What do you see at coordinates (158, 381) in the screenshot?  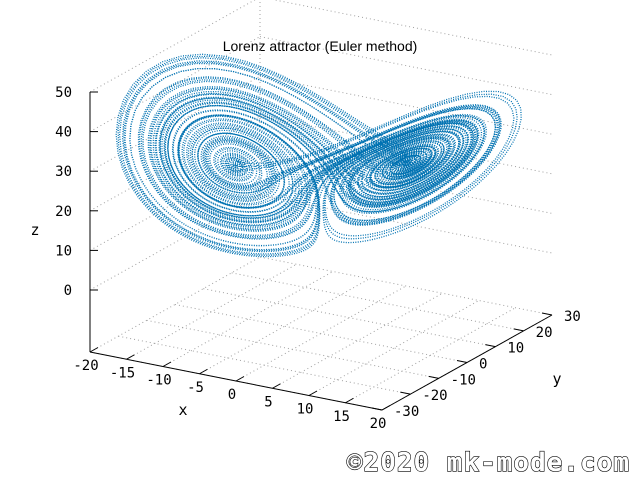 I see `x-tick-label: -10` at bounding box center [158, 381].